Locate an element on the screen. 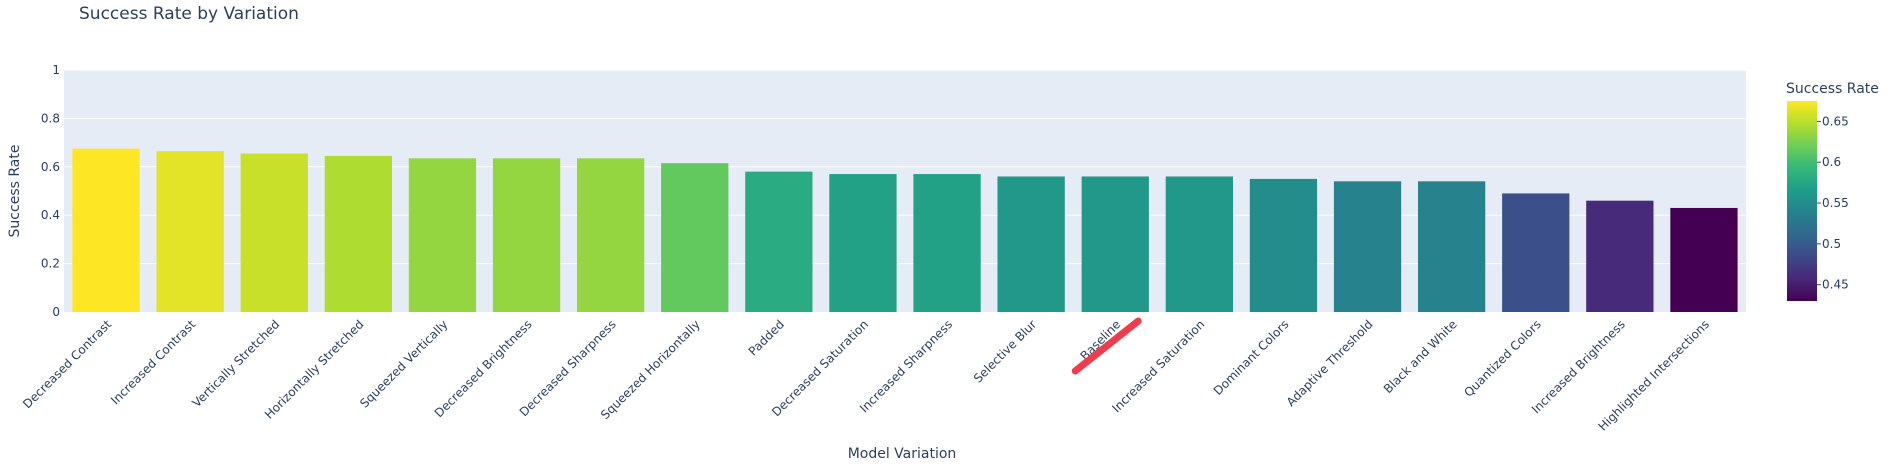 The height and width of the screenshot is (466, 1894). x-tick-label: Increased Contrast is located at coordinates (153, 362).